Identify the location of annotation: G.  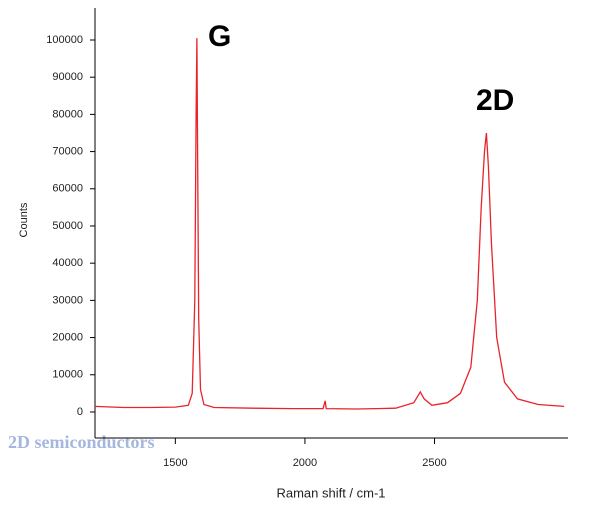
(219, 36).